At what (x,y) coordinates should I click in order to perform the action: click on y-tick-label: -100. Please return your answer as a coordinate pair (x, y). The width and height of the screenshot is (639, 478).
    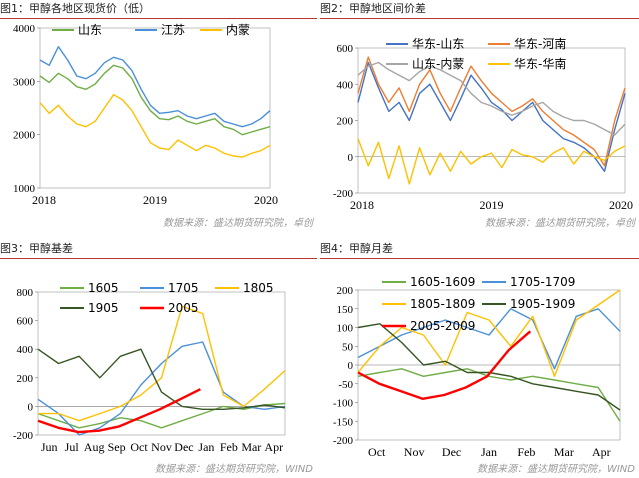
    Looking at the image, I should click on (343, 404).